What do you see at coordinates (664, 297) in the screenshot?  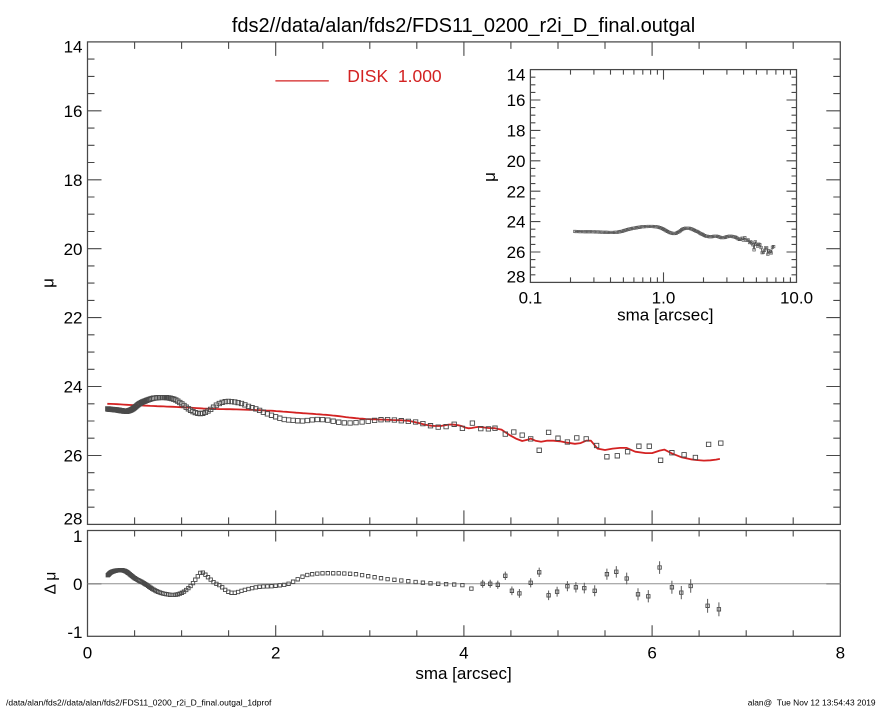 I see `svg-text: 1.0` at bounding box center [664, 297].